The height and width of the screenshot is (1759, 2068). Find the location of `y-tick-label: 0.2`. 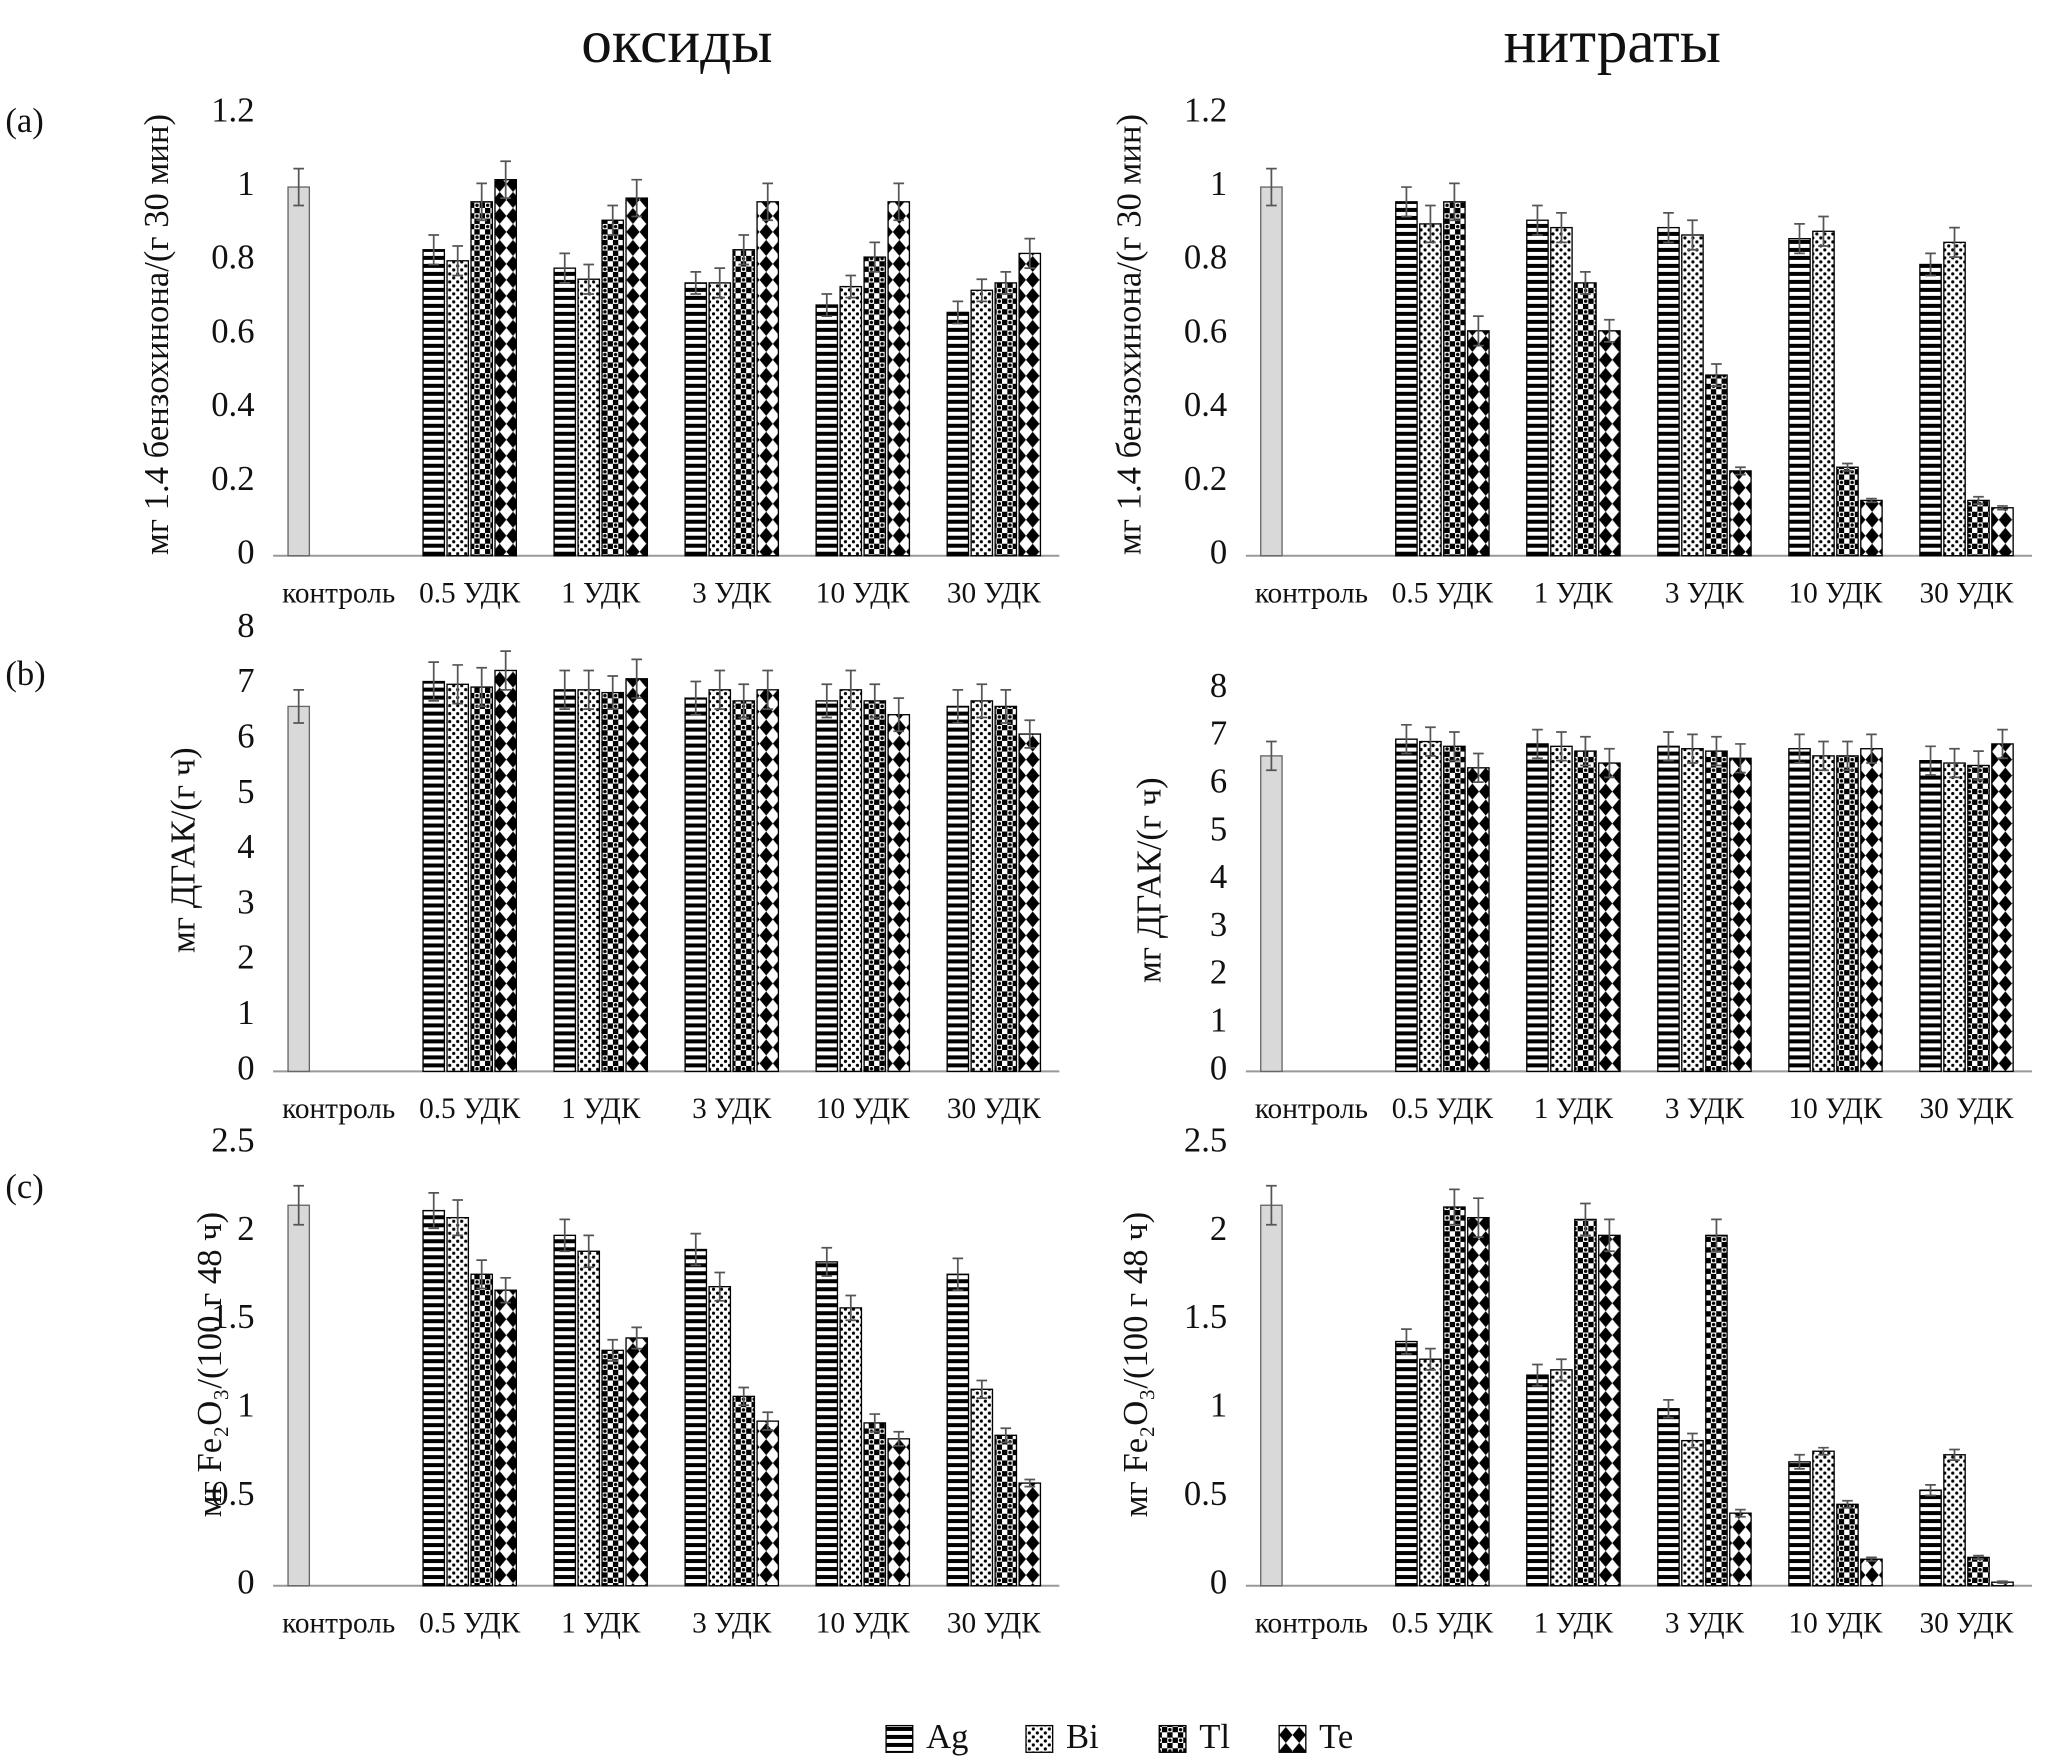

y-tick-label: 0.2 is located at coordinates (1205, 479).